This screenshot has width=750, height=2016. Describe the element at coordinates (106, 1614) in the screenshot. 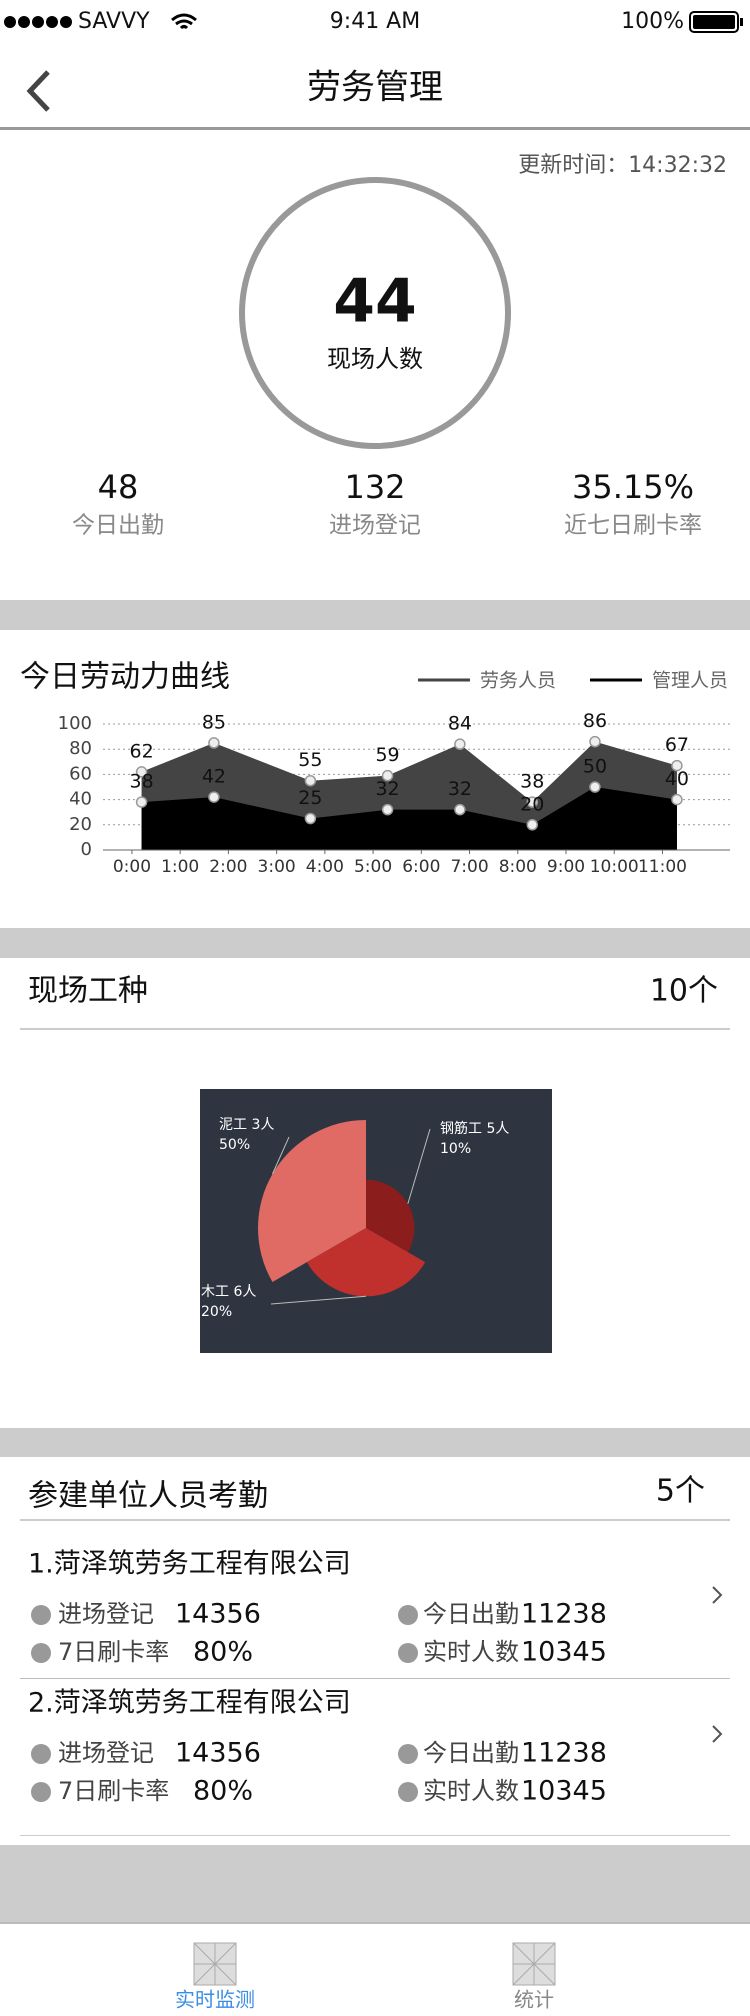

I see `metric-label: 进场登记` at that location.